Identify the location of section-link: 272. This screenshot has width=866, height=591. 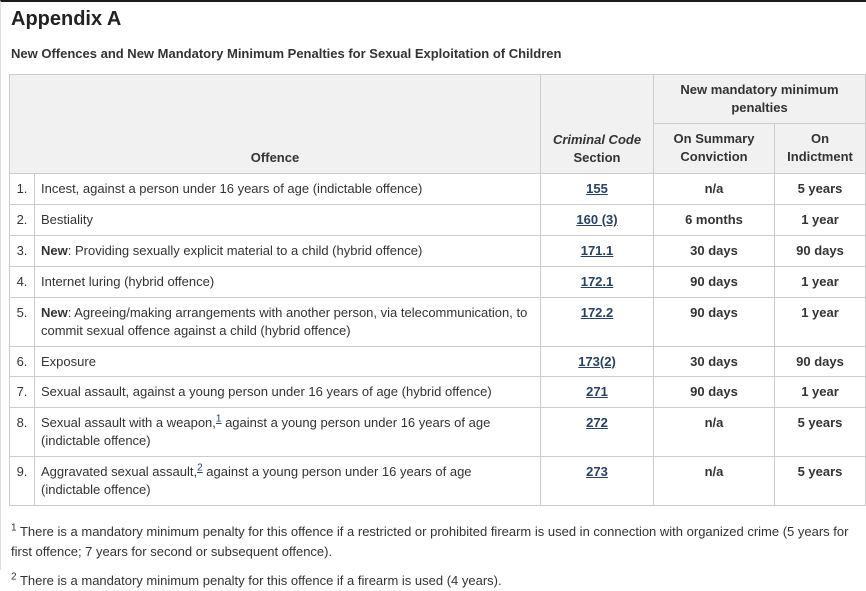
(597, 423).